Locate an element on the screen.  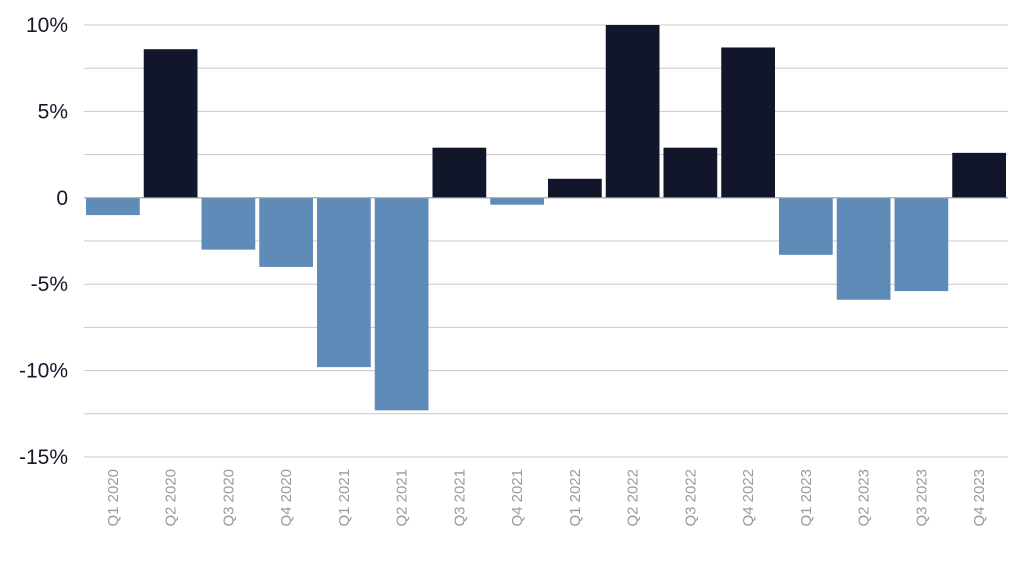
y-tick-label: -10% is located at coordinates (43, 371).